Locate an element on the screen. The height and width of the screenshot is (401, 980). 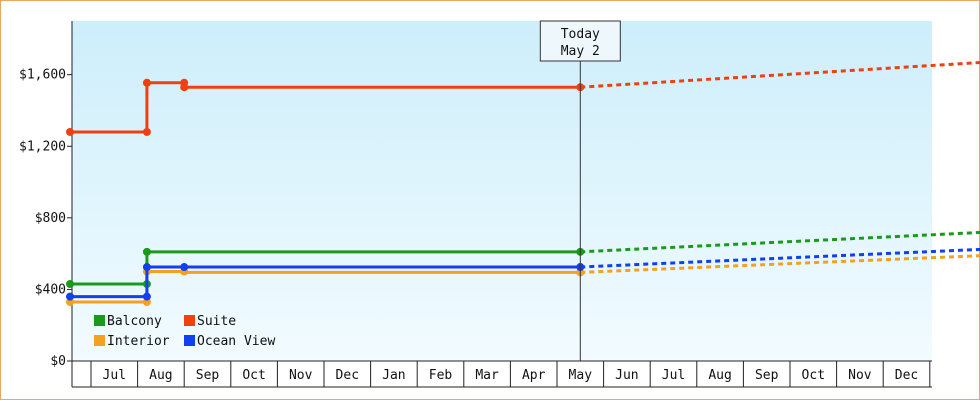
today-box is located at coordinates (580, 41).